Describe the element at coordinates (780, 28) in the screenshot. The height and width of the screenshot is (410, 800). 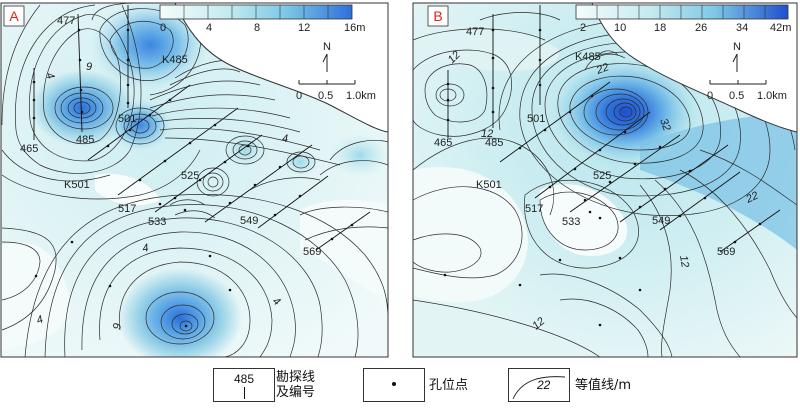
I see `colorbar-tick: 42m` at that location.